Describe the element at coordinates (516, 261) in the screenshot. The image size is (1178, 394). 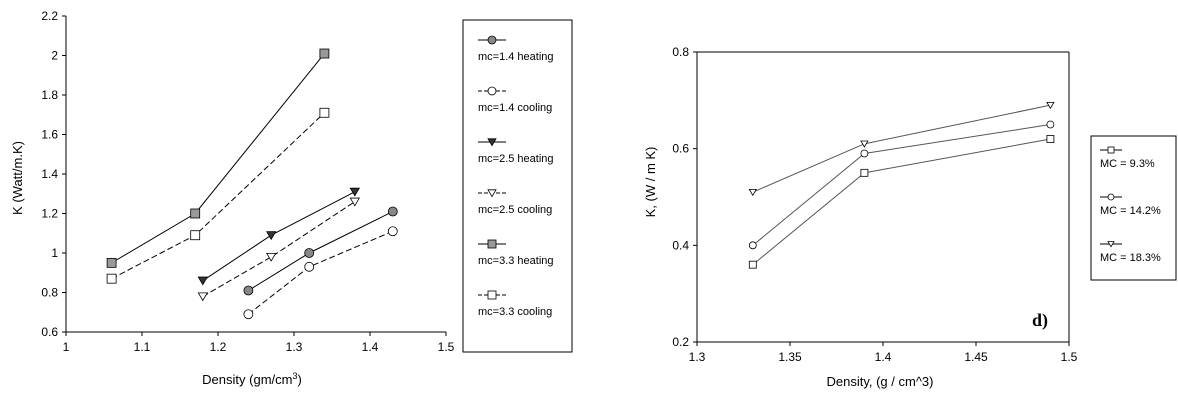
I see `left-legend-label: mc=3.3 heating` at that location.